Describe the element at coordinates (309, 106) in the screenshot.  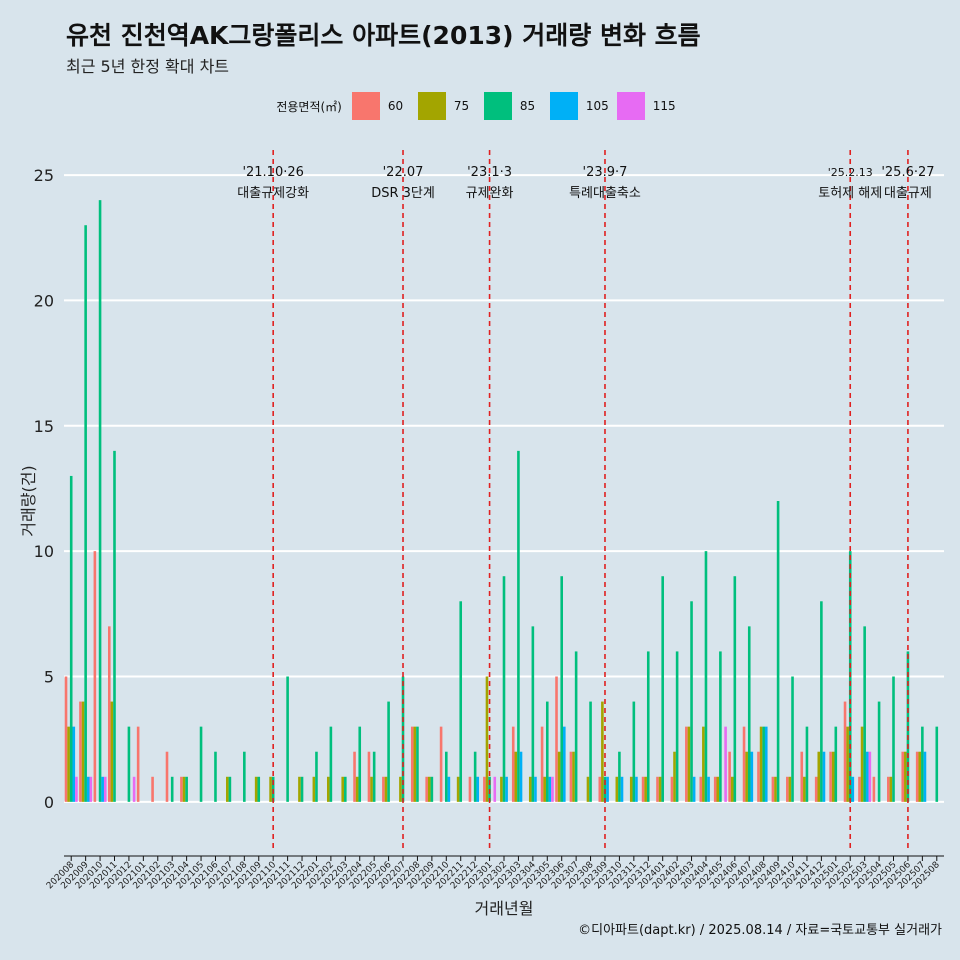
I see `legend-title: 전용면적(㎡)` at that location.